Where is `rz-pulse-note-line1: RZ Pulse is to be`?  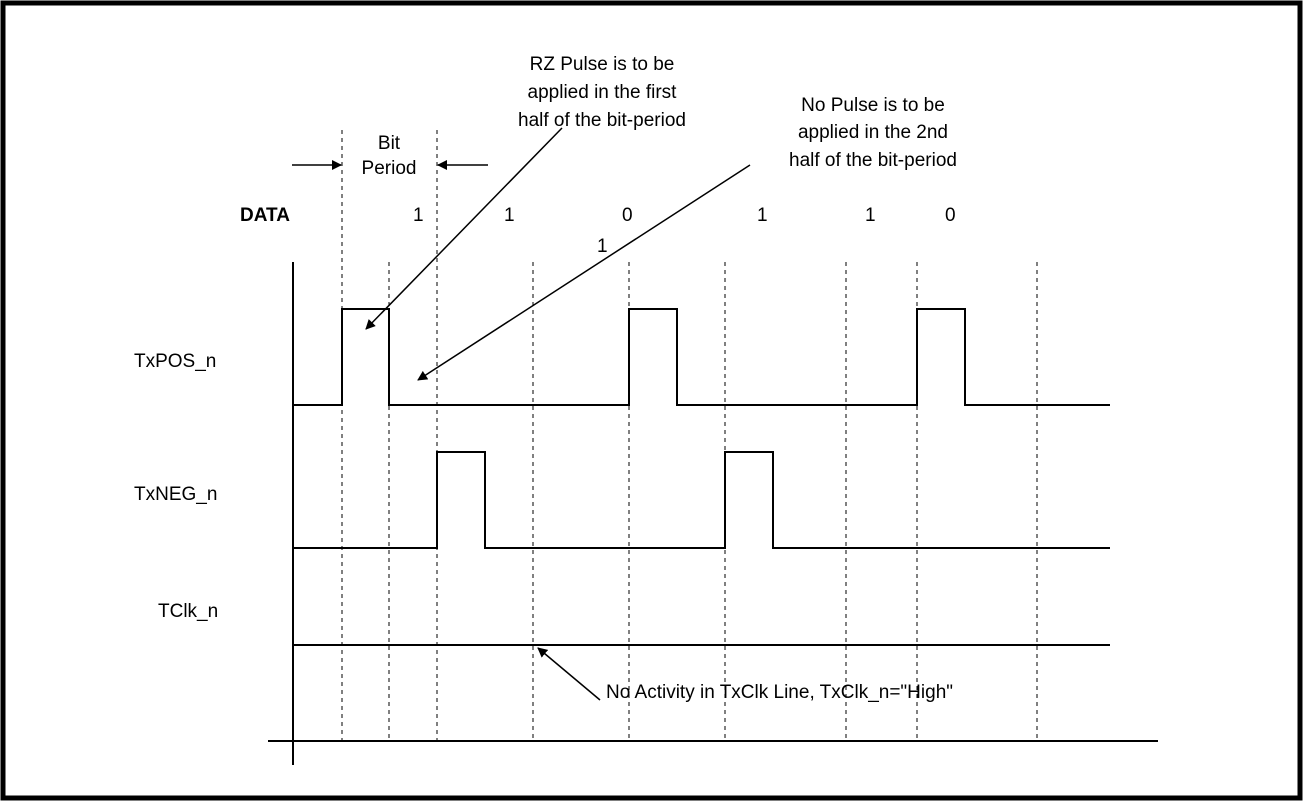
rz-pulse-note-line1: RZ Pulse is to be is located at coordinates (602, 64).